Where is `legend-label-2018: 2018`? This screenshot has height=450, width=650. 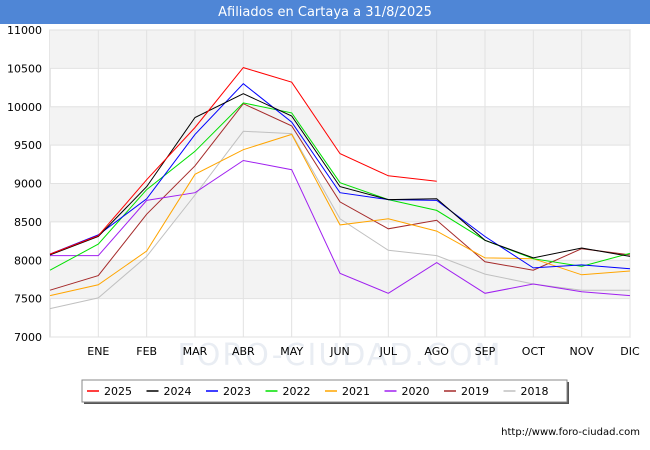
legend-label-2018: 2018 is located at coordinates (535, 391).